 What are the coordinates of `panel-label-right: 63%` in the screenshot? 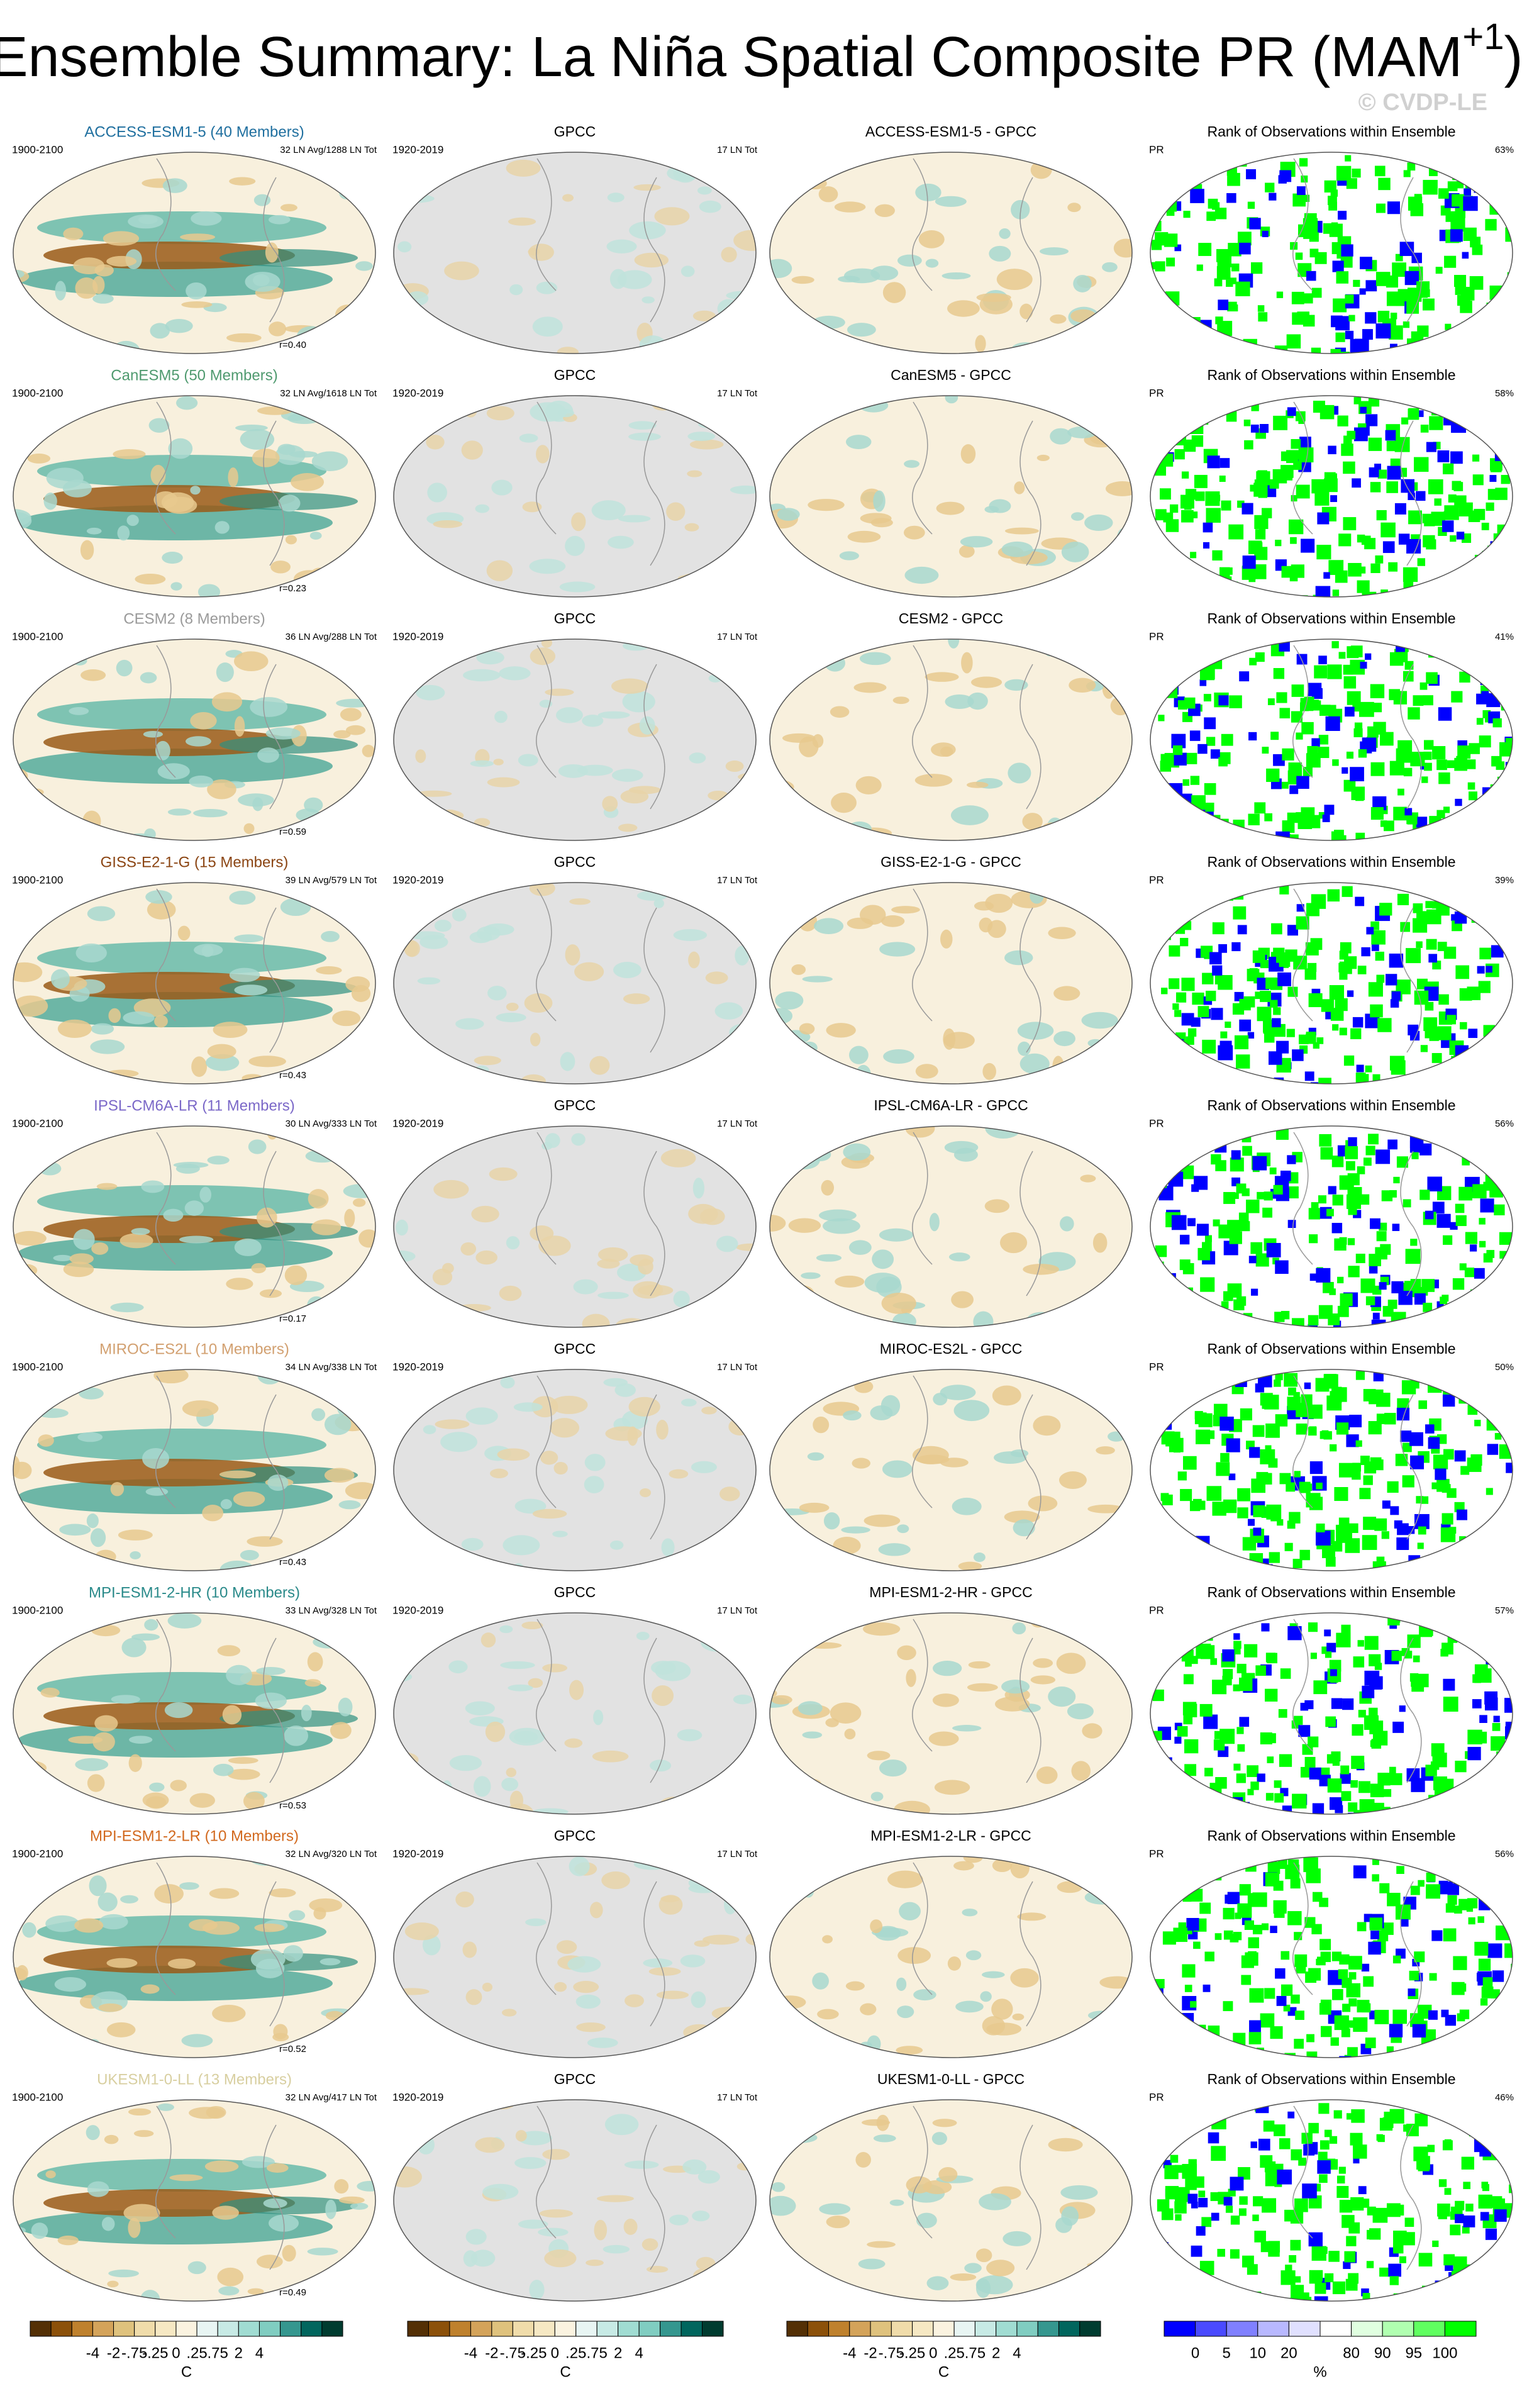 It's located at (1504, 150).